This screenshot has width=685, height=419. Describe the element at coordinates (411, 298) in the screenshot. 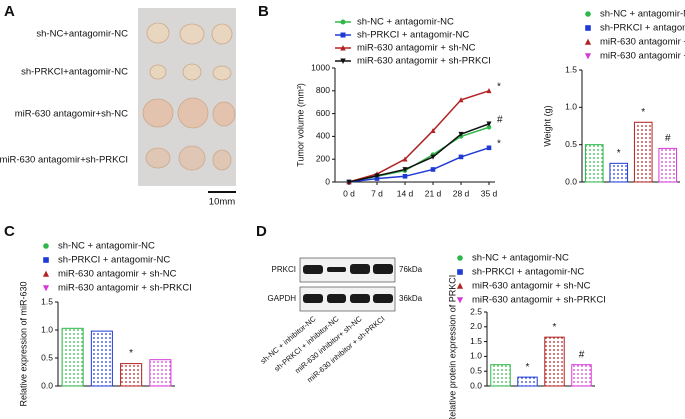

I see `band-size: 36kDa` at that location.